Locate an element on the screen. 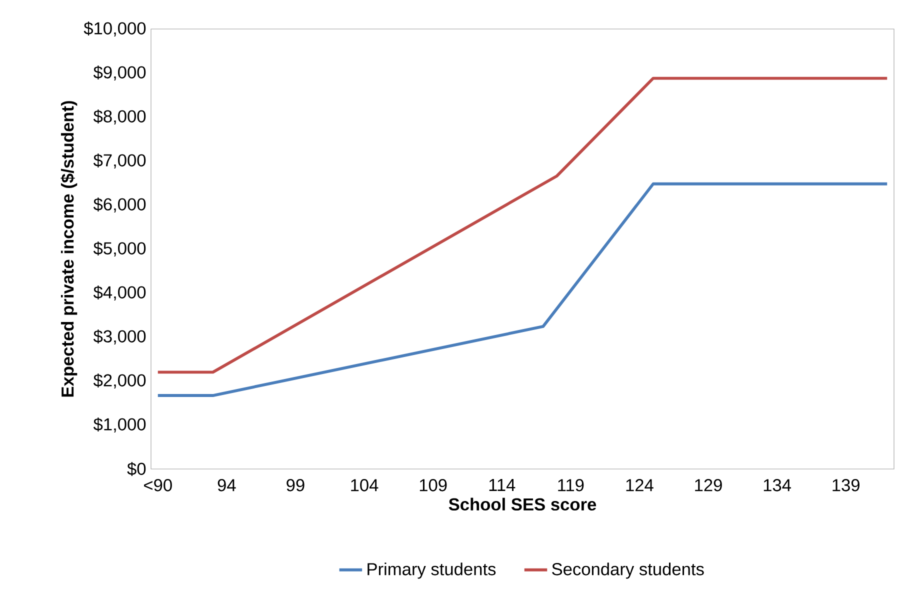 This screenshot has width=903, height=594. x-tick-label: 94 is located at coordinates (227, 485).